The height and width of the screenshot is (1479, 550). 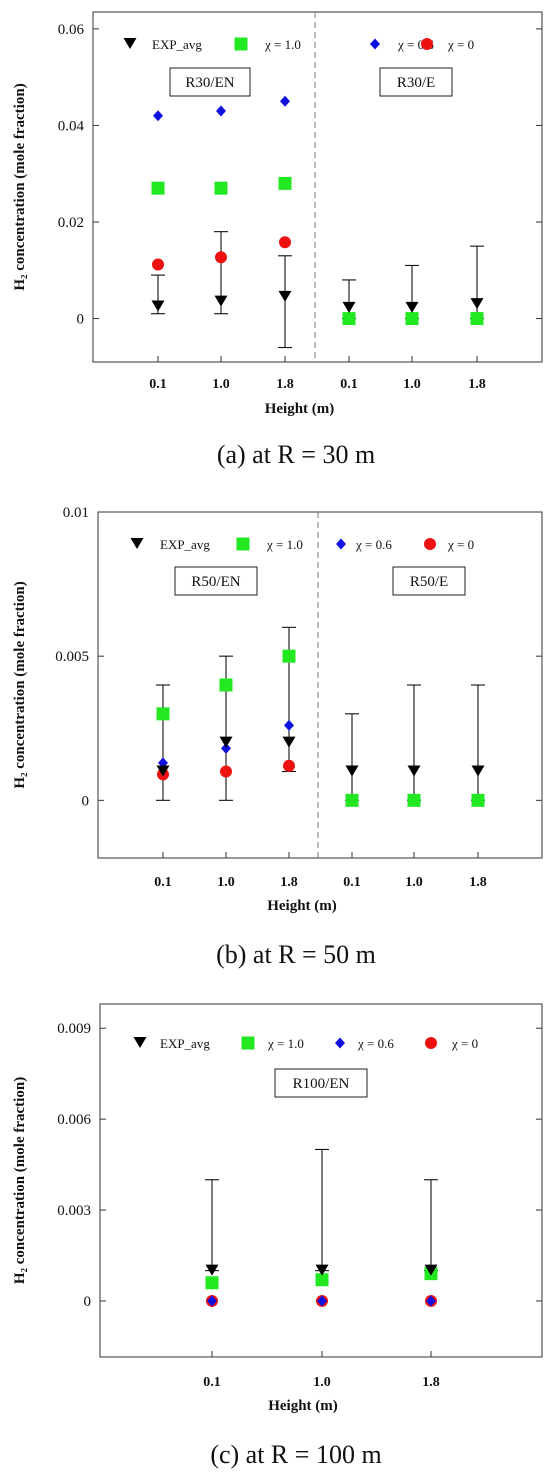 I want to click on chart-caption: (b) at R = 50 m, so click(x=296, y=954).